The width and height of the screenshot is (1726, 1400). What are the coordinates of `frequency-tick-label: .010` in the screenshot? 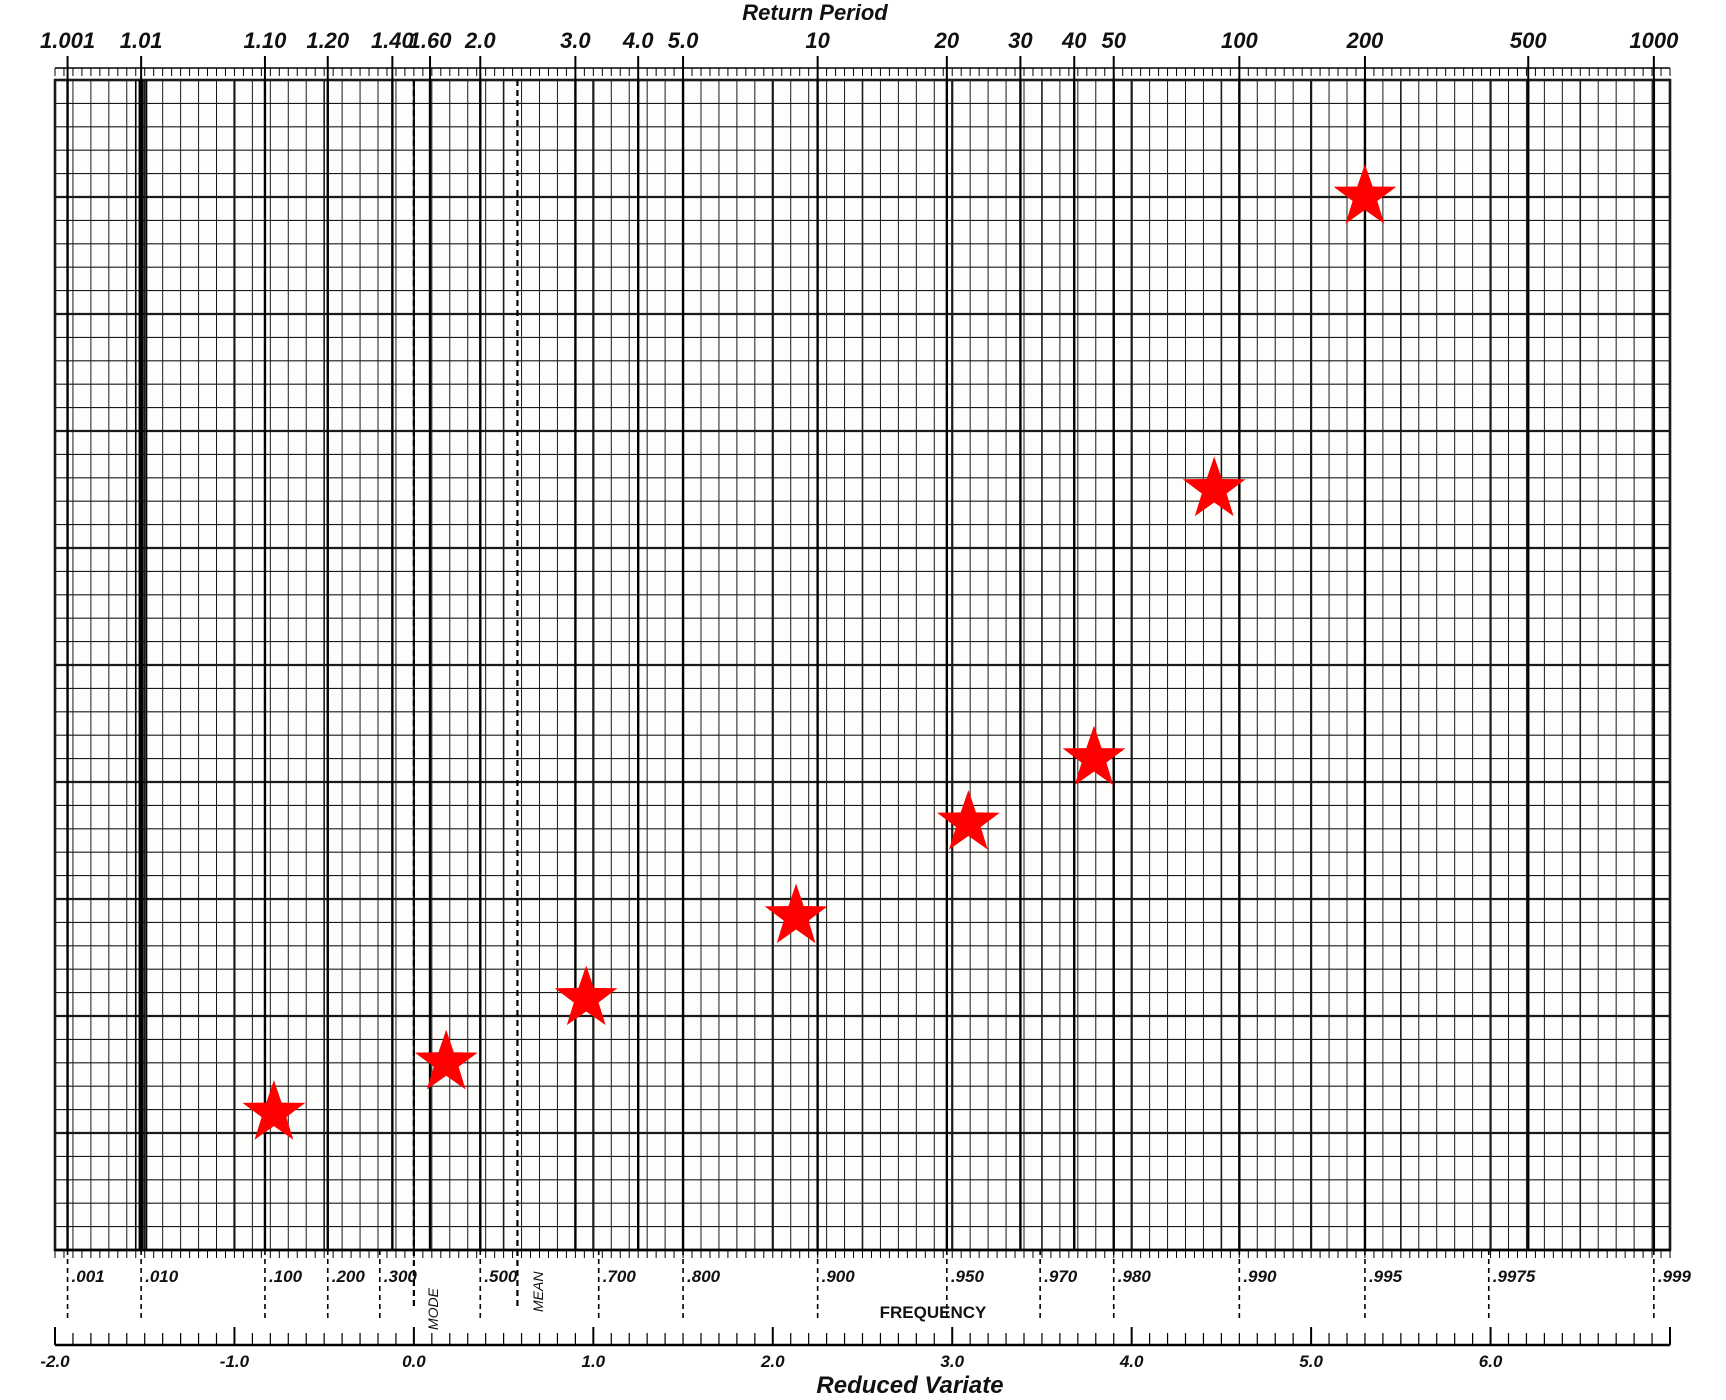 It's located at (162, 1276).